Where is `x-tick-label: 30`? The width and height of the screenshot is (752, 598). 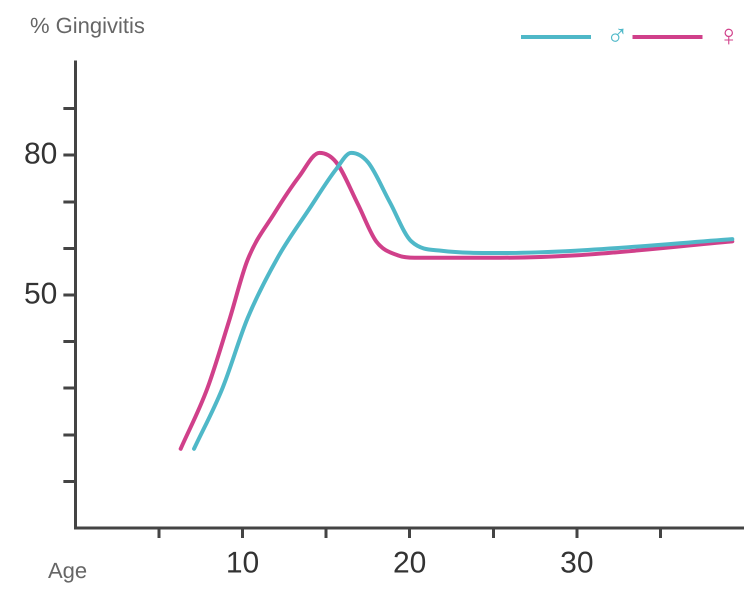
x-tick-label: 30 is located at coordinates (577, 563).